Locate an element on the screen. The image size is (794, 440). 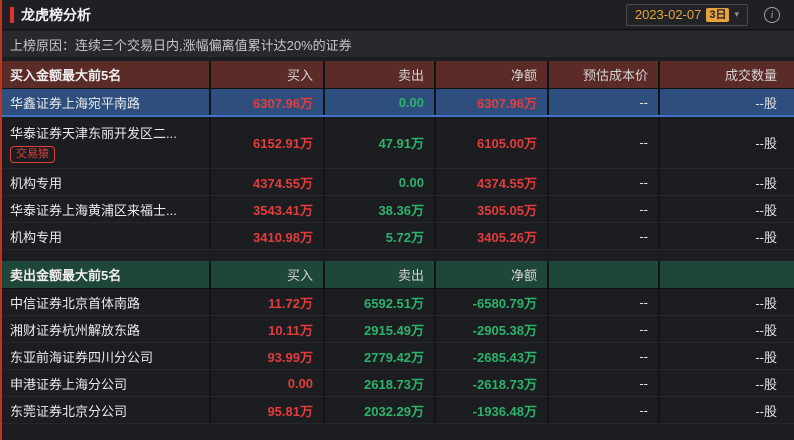
column-header: 卖出 is located at coordinates (380, 74).